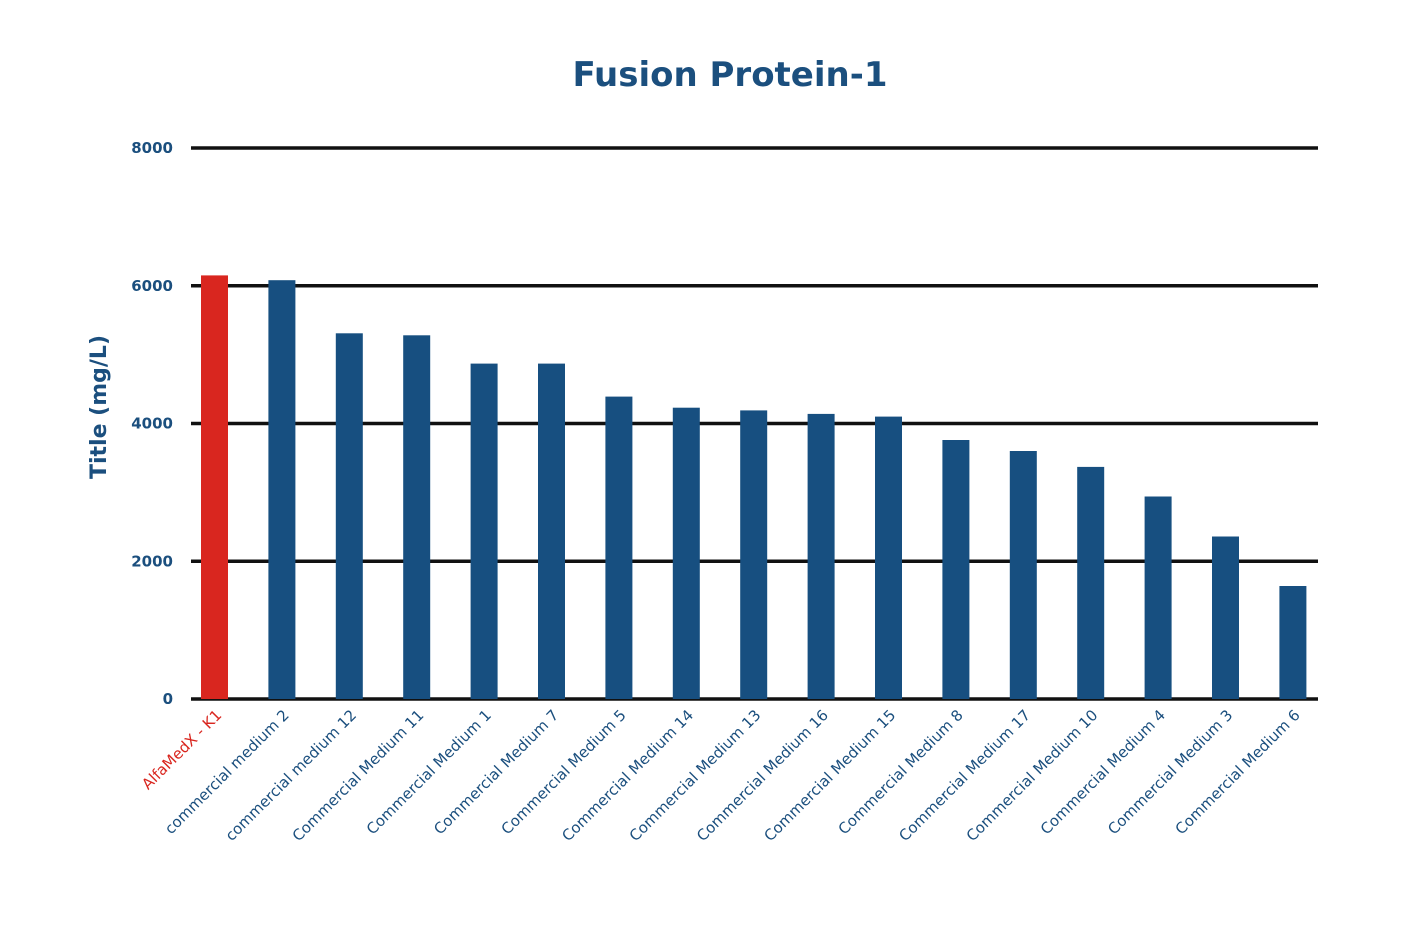 Image resolution: width=1402 pixels, height=945 pixels. I want to click on x-tick-label: commercial medium 12, so click(291, 775).